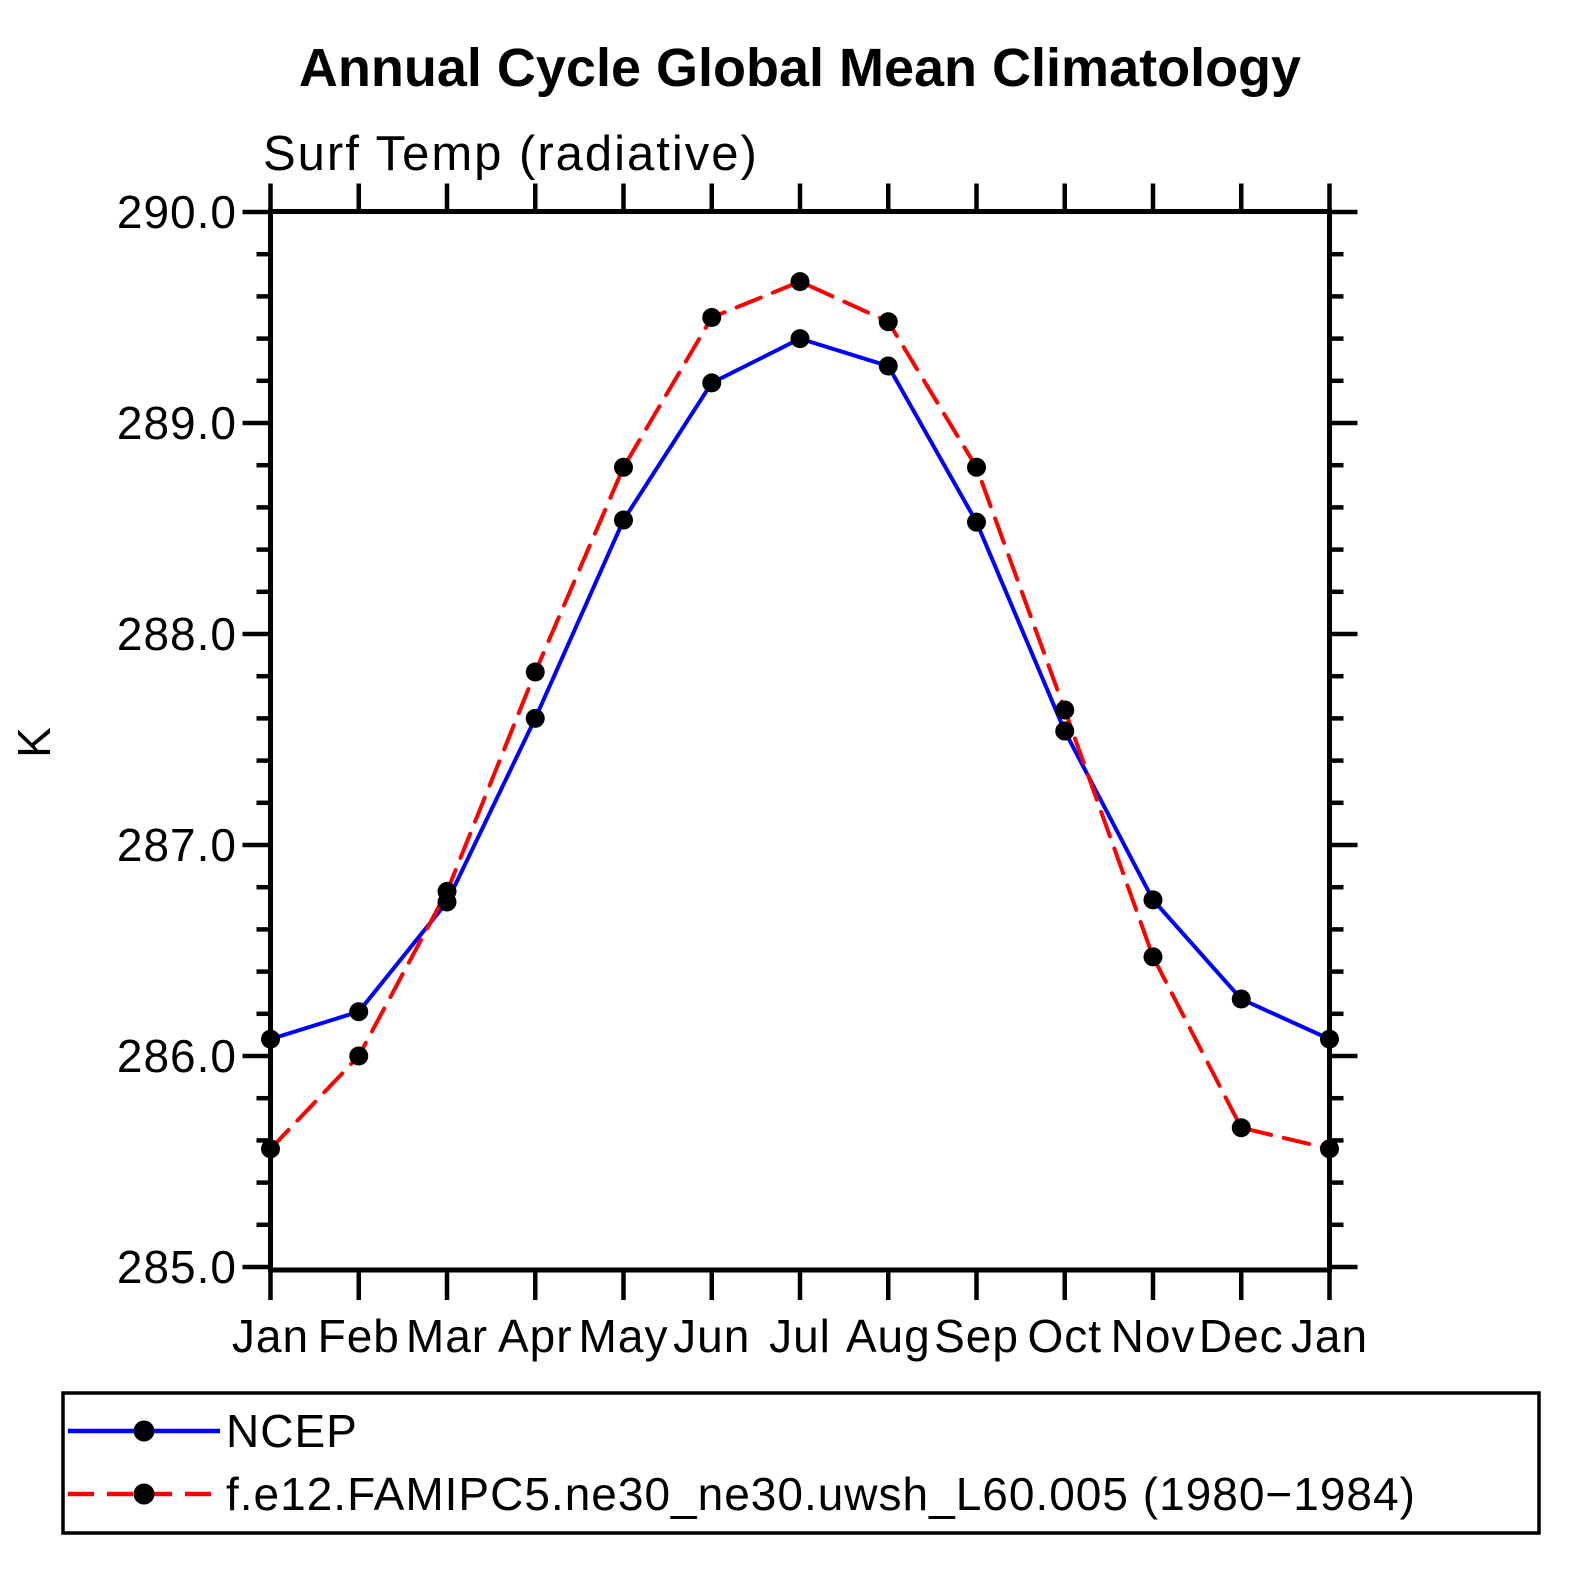 This screenshot has height=1575, width=1575. What do you see at coordinates (177, 634) in the screenshot?
I see `y-tick-label: 288.0` at bounding box center [177, 634].